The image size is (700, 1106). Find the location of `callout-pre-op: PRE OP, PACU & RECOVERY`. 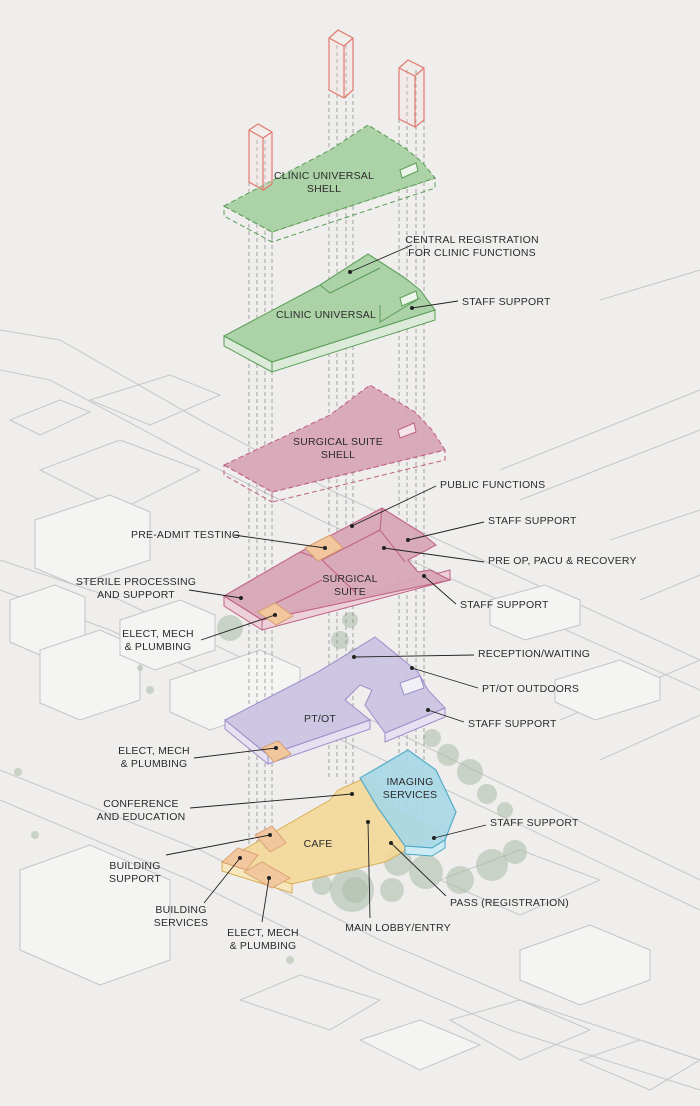

callout-pre-op: PRE OP, PACU & RECOVERY is located at coordinates (562, 561).